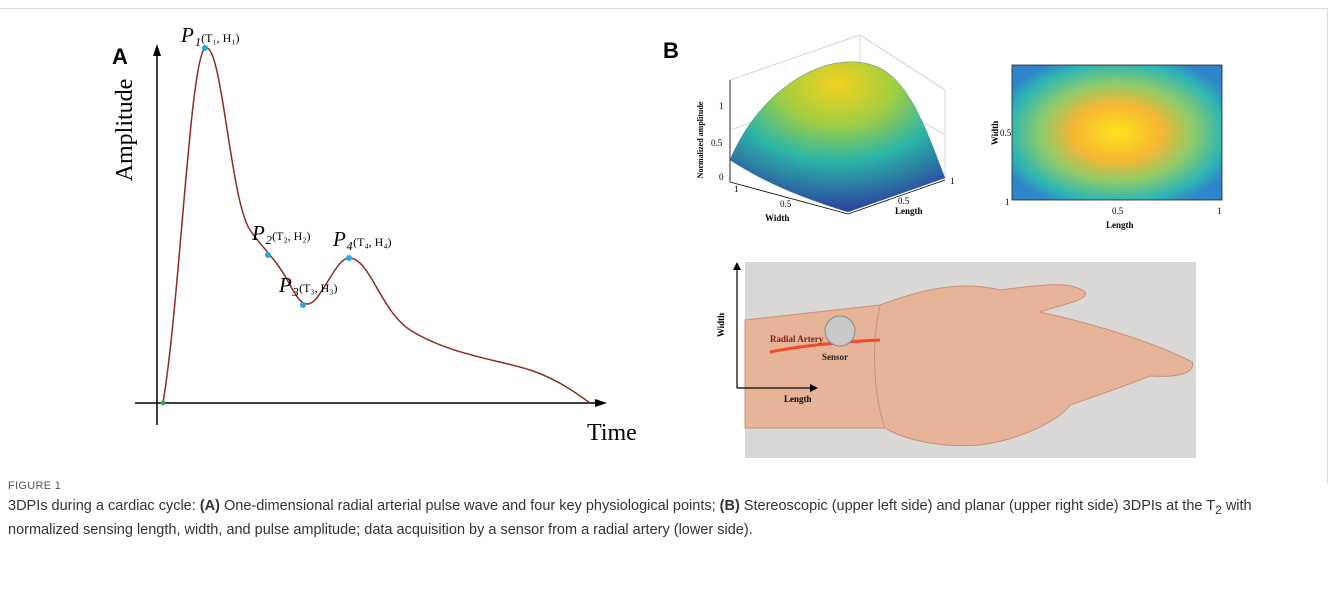  I want to click on caption-label: FIGURE 1, so click(35, 486).